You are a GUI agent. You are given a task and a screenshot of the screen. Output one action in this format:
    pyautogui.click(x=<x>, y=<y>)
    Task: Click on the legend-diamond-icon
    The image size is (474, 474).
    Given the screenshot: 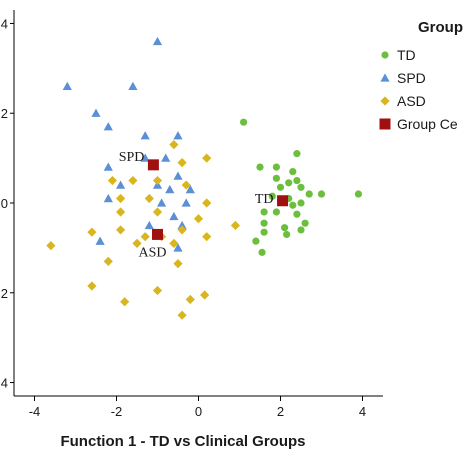 What is the action you would take?
    pyautogui.click(x=385, y=101)
    